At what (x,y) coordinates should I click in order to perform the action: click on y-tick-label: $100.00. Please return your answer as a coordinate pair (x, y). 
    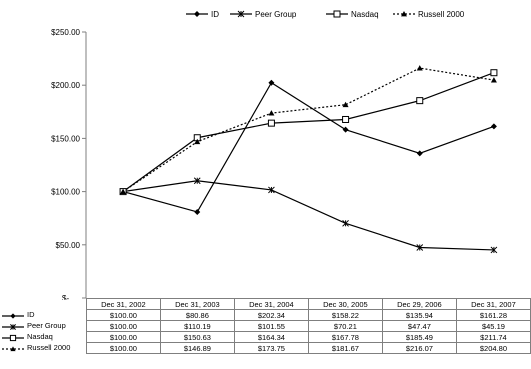
    Looking at the image, I should click on (65, 192).